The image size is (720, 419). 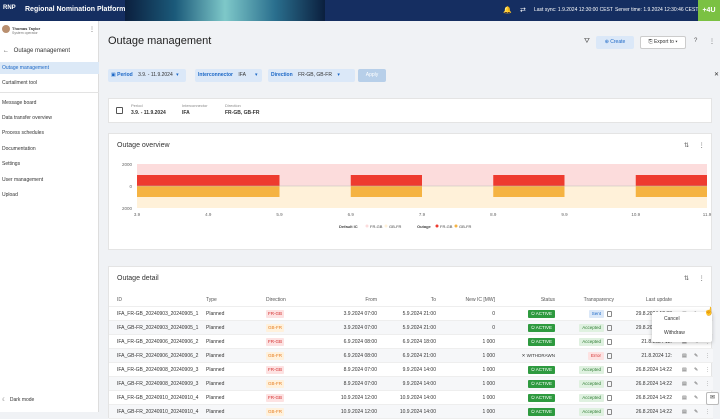 What do you see at coordinates (228, 75) in the screenshot?
I see `interconnector-filter: Interconnector IFA ▾` at bounding box center [228, 75].